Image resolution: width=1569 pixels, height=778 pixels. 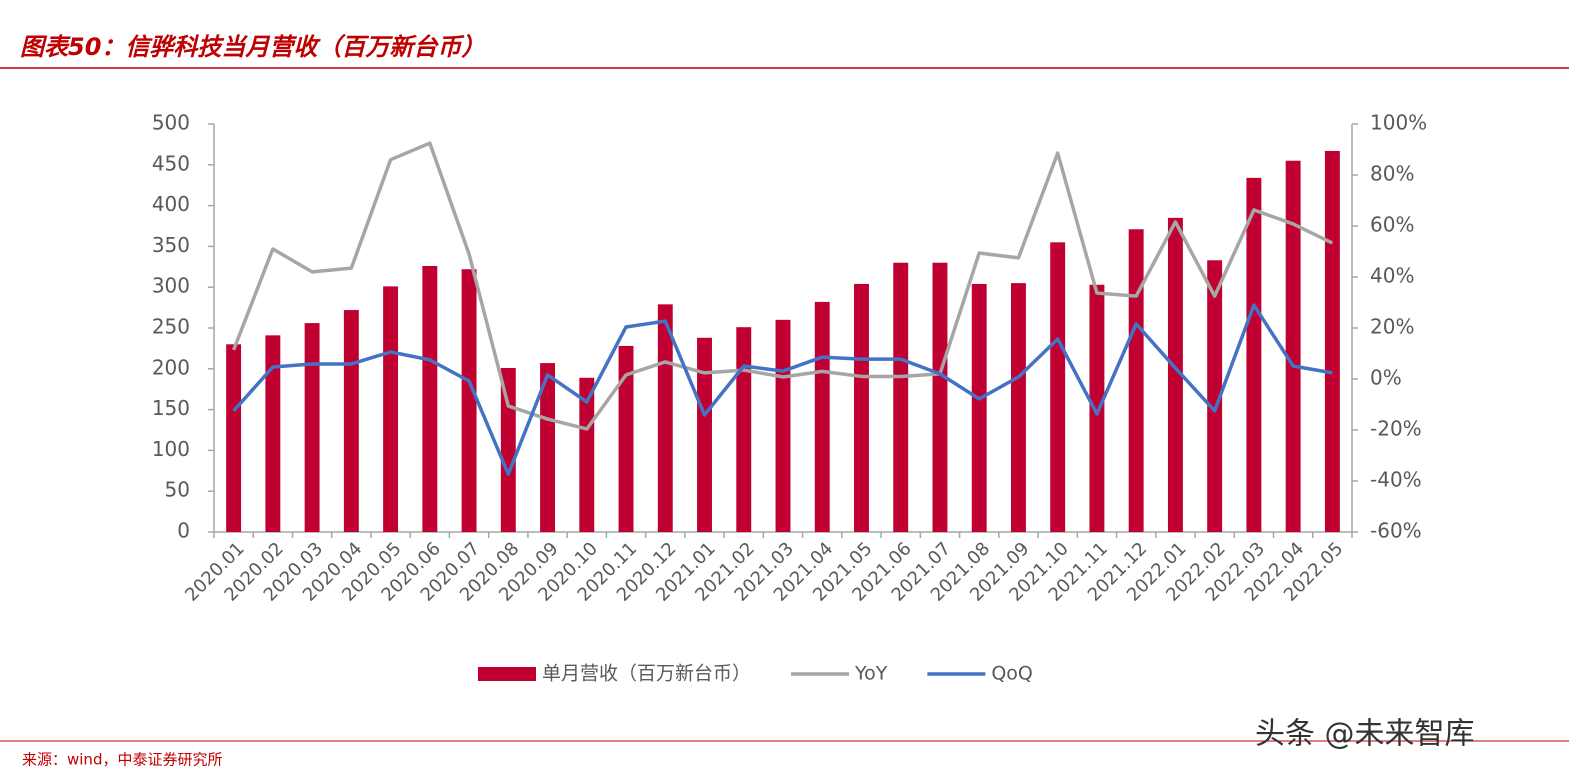 I want to click on y-tick-label: 400, so click(x=171, y=204).